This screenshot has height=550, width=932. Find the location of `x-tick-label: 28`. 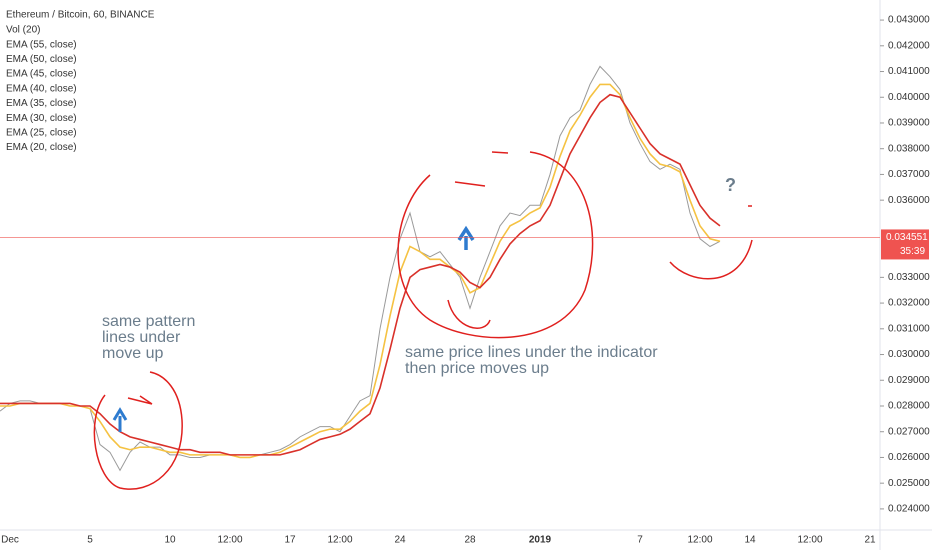

x-tick-label: 28 is located at coordinates (470, 540).